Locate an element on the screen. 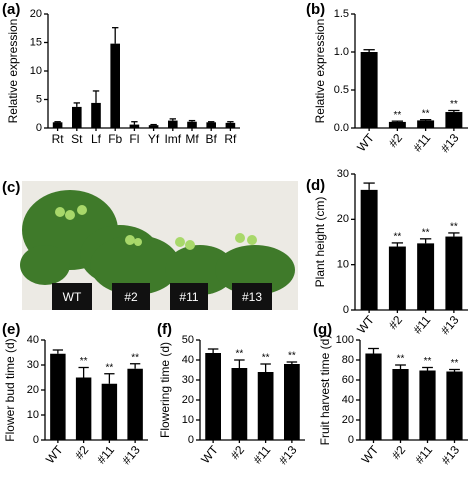 Image resolution: width=474 pixels, height=484 pixels. x-tick-label: Rf is located at coordinates (230, 139).